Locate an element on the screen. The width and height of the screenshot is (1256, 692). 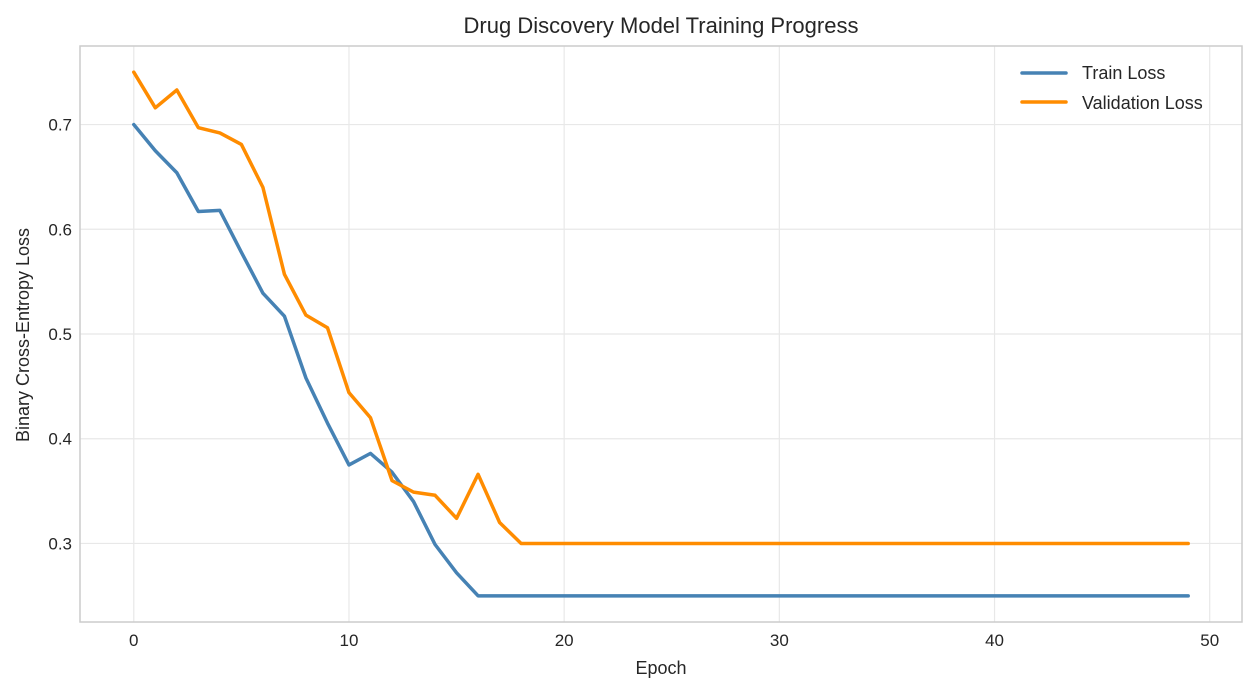
y-tick-label: 0.5 is located at coordinates (60, 334).